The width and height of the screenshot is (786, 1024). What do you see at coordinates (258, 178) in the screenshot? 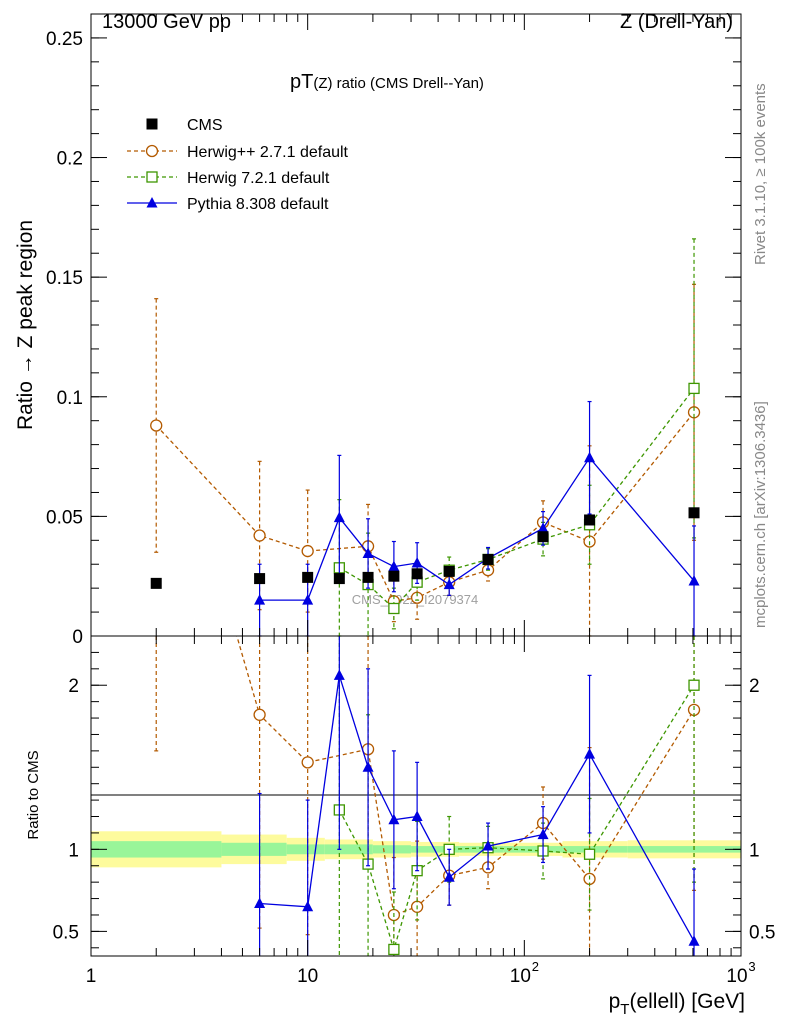
I see `legend-label: Herwig 7.2.1 default` at bounding box center [258, 178].